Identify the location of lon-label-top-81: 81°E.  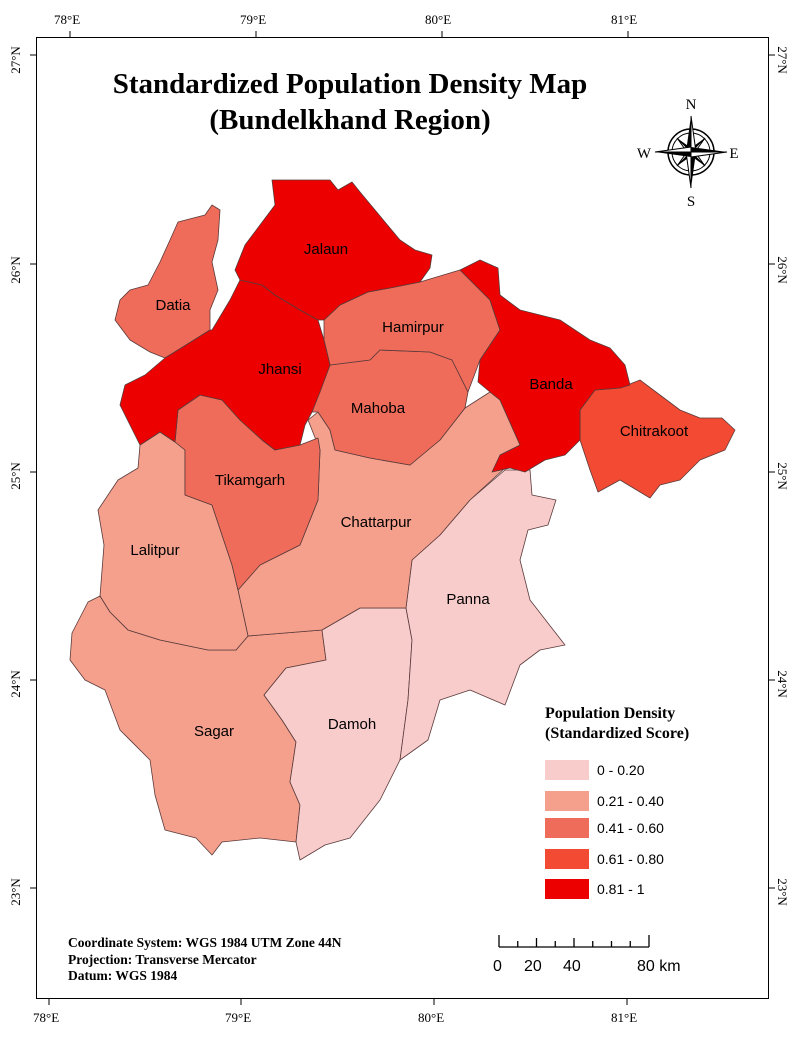
(624, 19).